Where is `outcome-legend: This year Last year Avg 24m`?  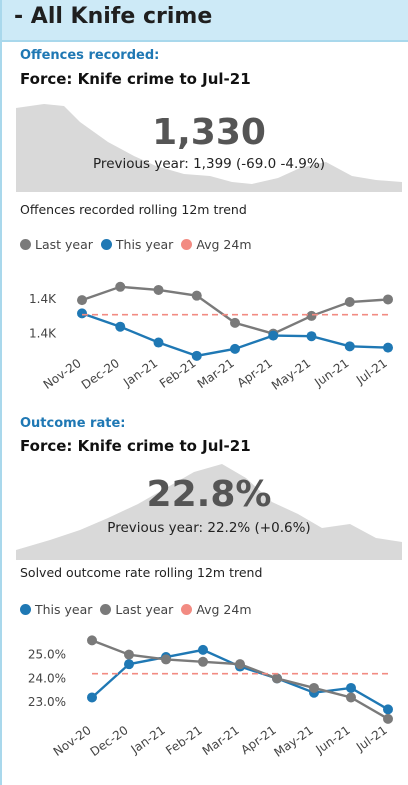
outcome-legend: This year Last year Avg 24m is located at coordinates (140, 609).